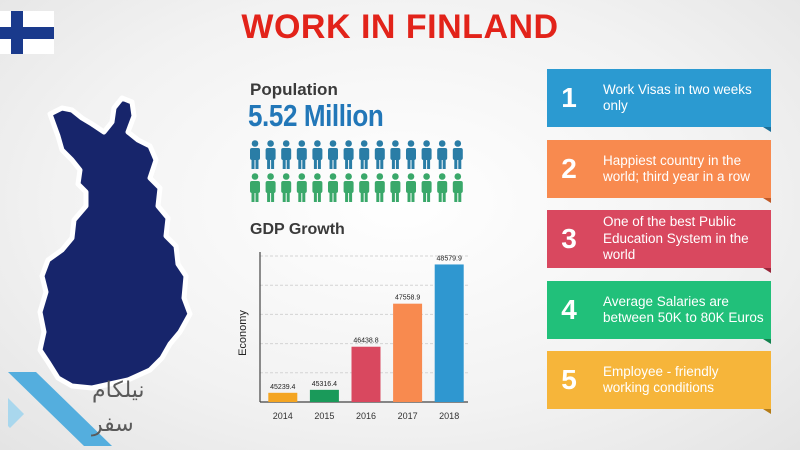 Image resolution: width=800 pixels, height=450 pixels. I want to click on x-tick-label: 2018, so click(449, 416).